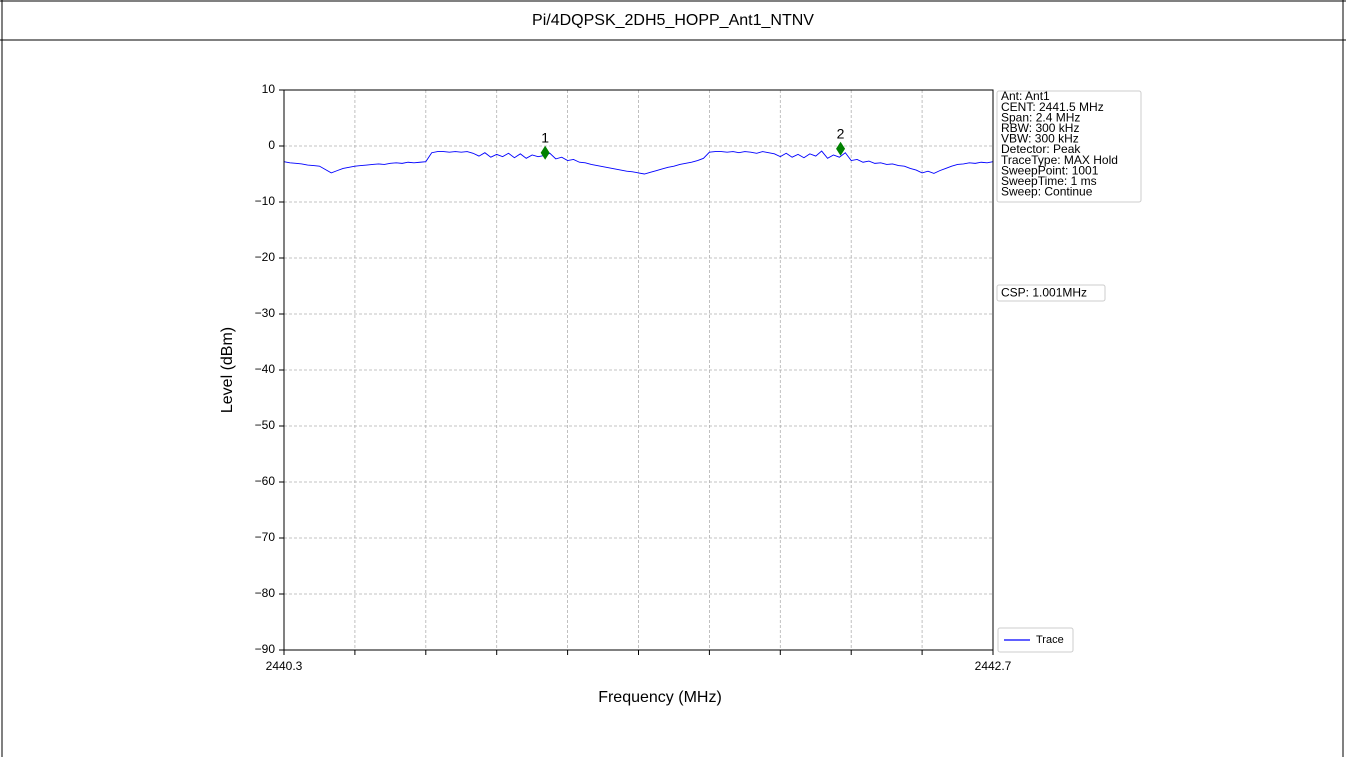 This screenshot has width=1346, height=757. I want to click on marker-label: 1, so click(545, 137).